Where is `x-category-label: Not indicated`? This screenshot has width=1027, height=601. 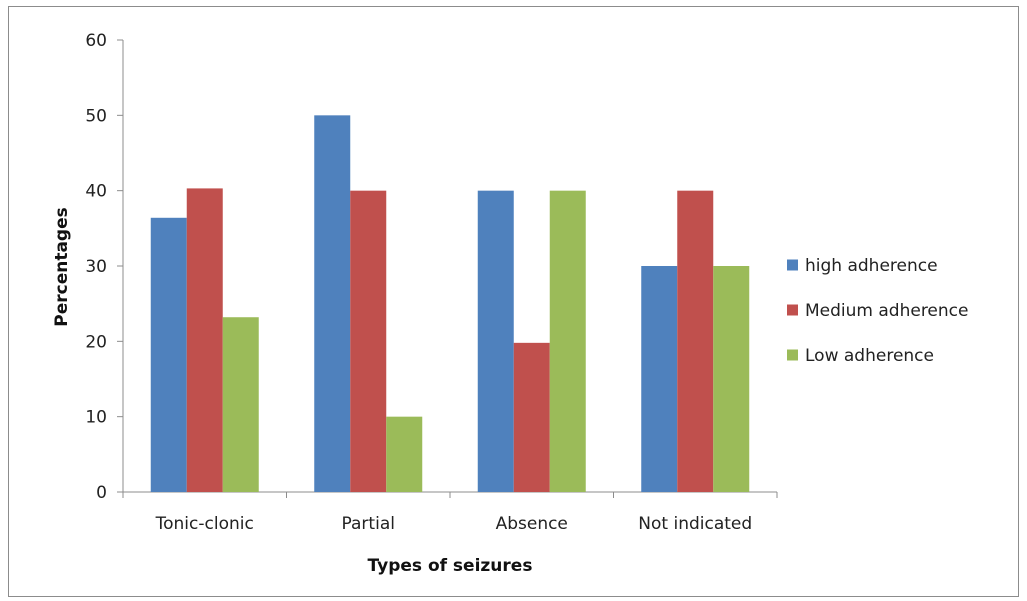
x-category-label: Not indicated is located at coordinates (695, 524).